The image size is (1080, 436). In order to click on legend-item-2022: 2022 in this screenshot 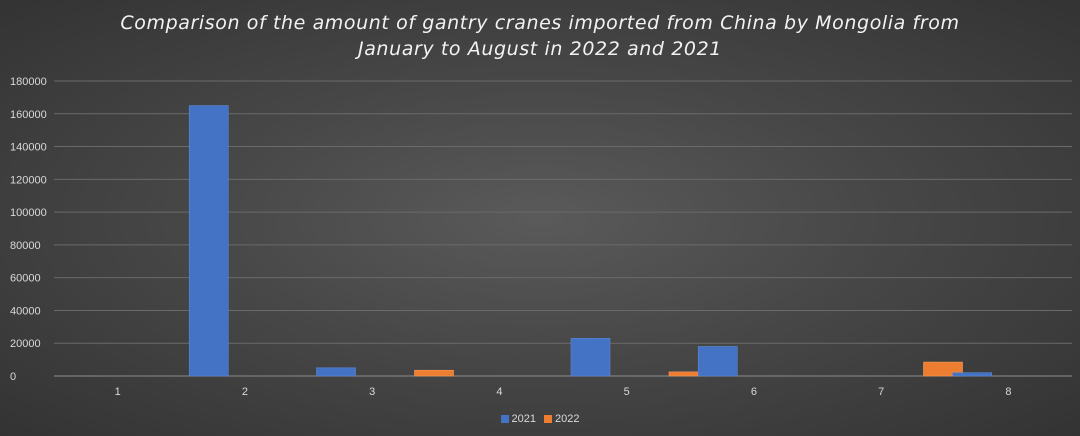, I will do `click(561, 419)`.